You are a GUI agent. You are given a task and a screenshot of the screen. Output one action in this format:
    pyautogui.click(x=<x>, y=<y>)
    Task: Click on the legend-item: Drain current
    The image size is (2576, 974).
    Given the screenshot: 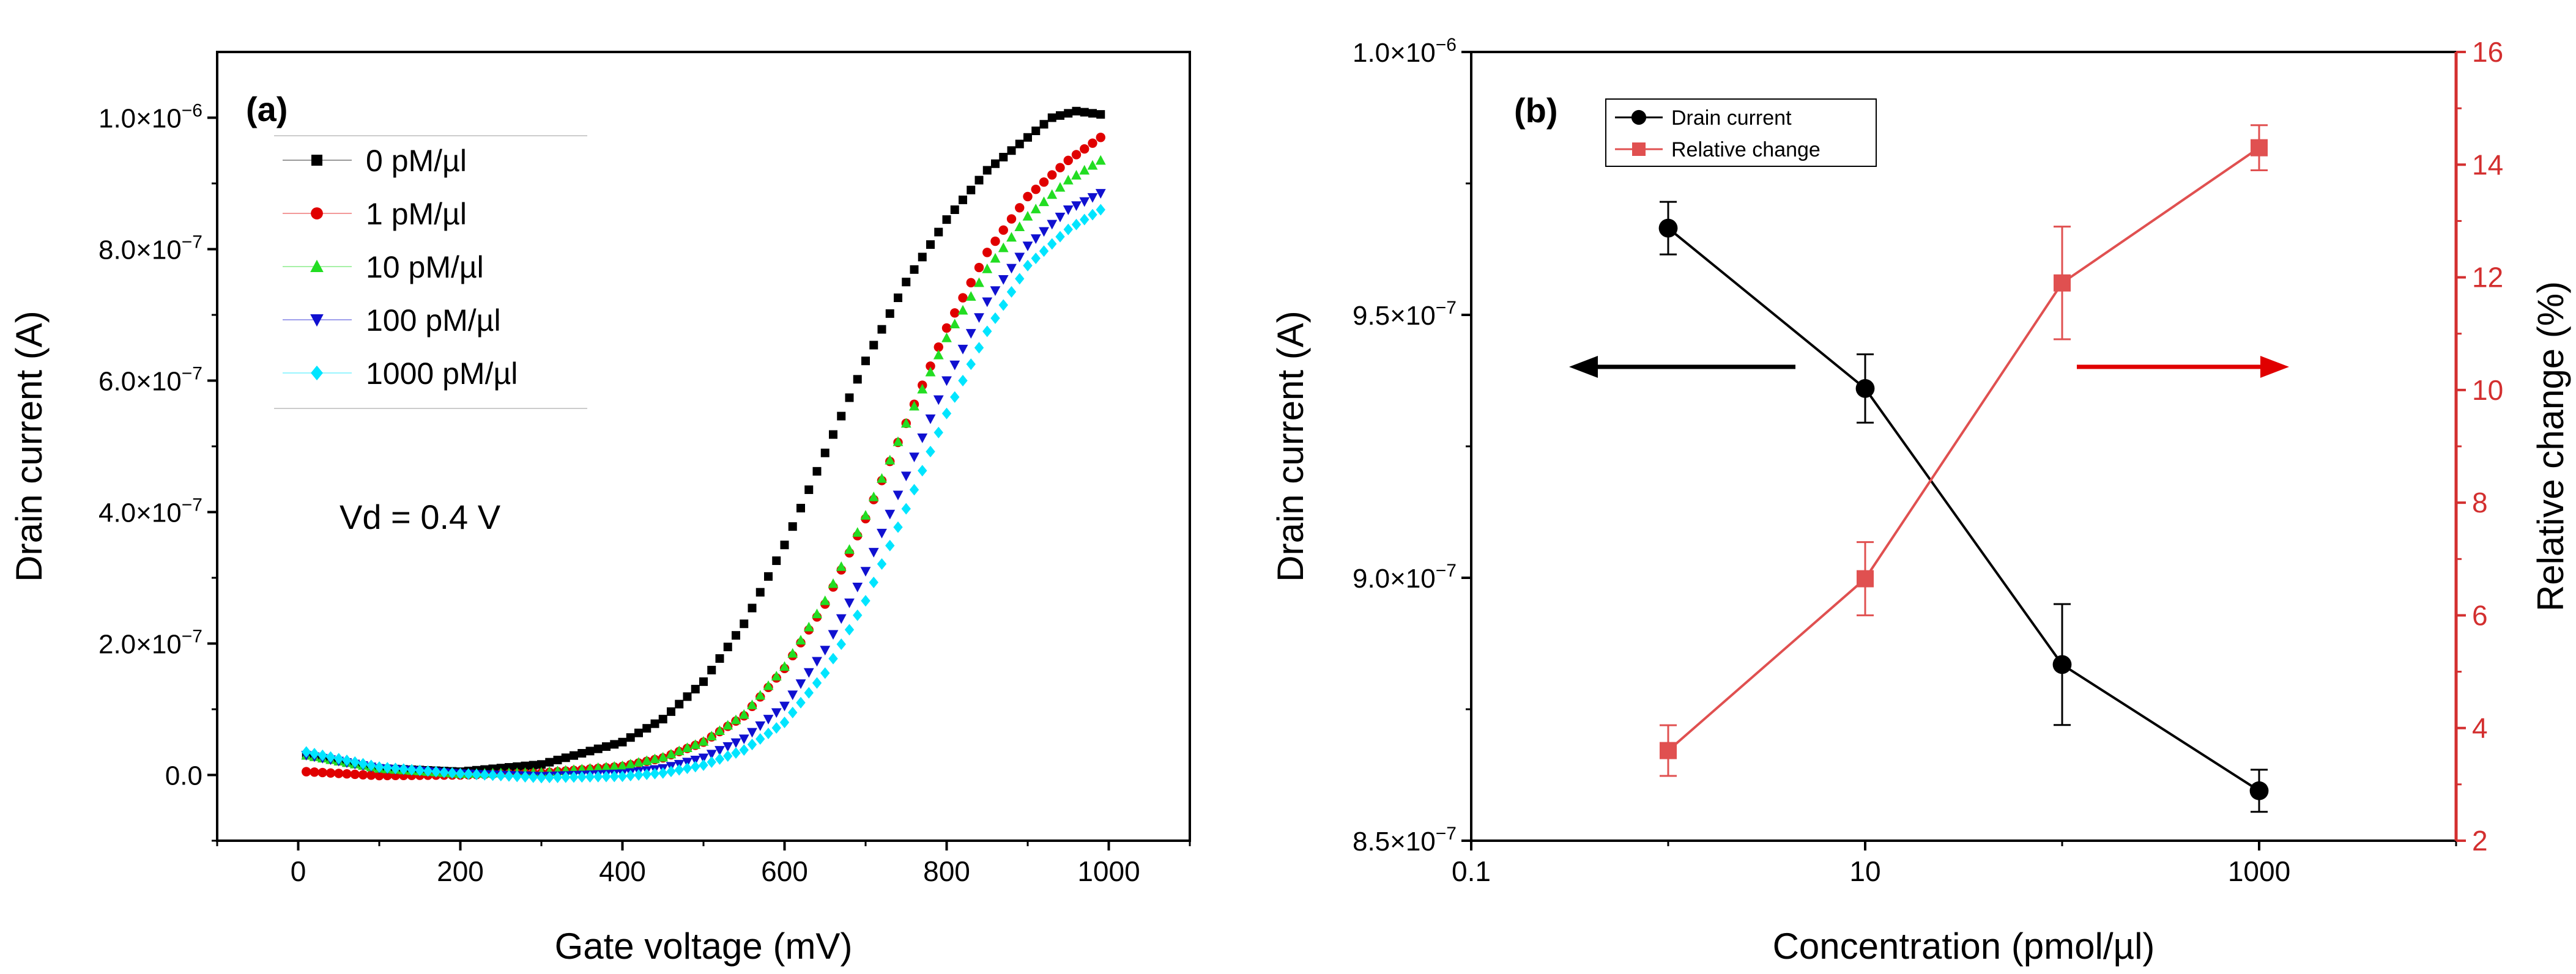 What is the action you would take?
    pyautogui.click(x=1703, y=118)
    